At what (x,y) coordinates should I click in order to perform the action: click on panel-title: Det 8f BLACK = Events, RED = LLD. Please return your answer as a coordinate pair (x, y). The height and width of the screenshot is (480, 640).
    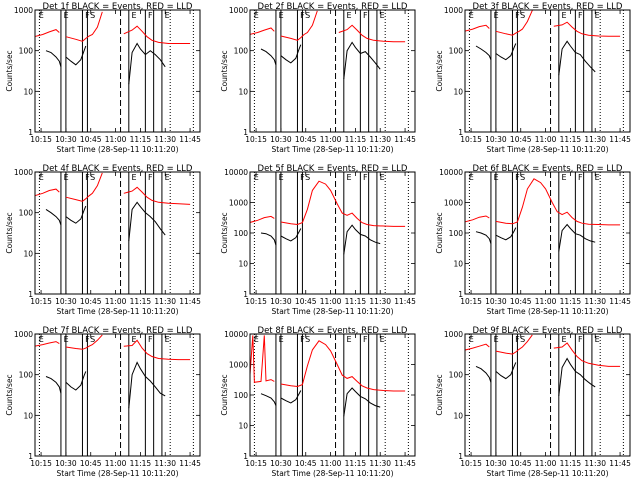
    Looking at the image, I should click on (333, 331).